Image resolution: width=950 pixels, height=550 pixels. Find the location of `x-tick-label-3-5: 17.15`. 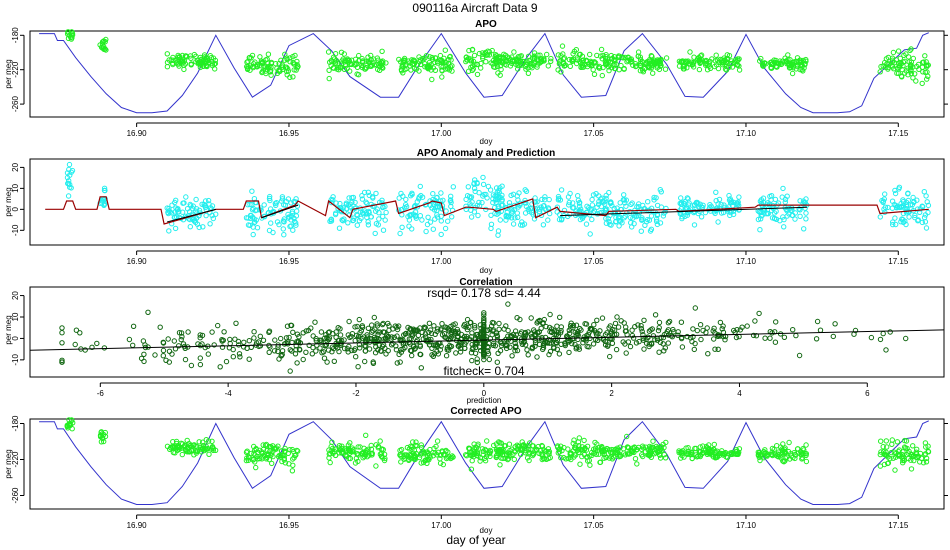

x-tick-label-3-5: 17.15 is located at coordinates (898, 525).